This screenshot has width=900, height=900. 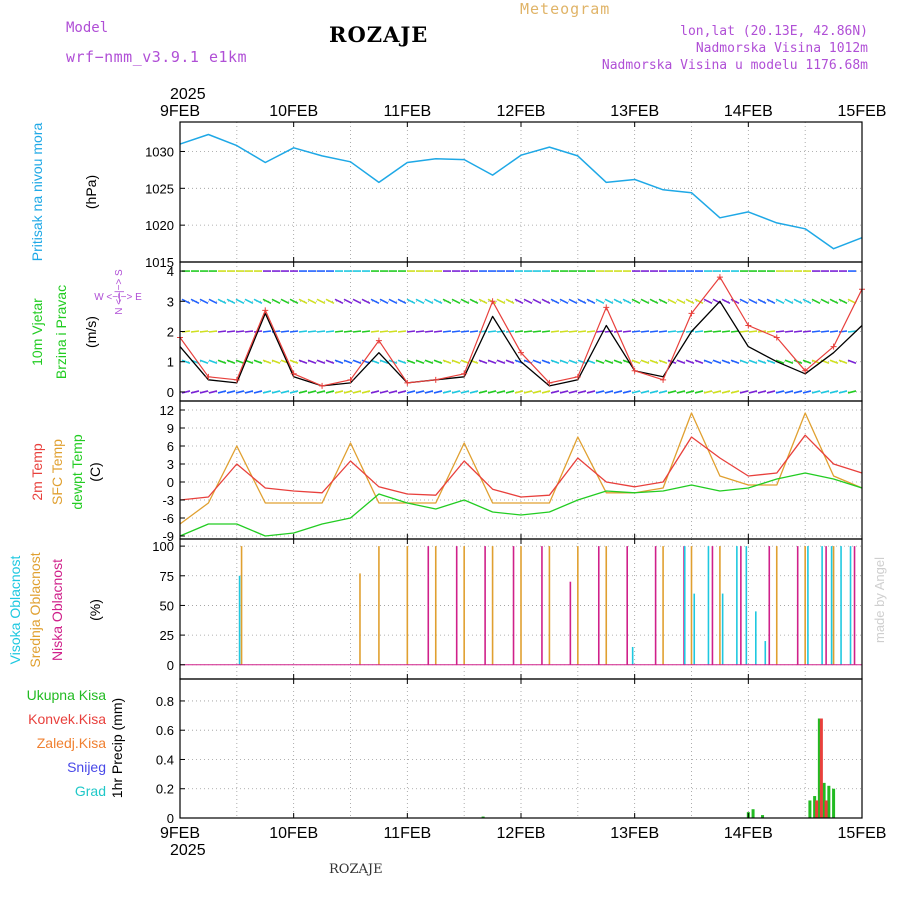 I want to click on precip-legend-label: Konvek.Kisa, so click(x=67, y=719).